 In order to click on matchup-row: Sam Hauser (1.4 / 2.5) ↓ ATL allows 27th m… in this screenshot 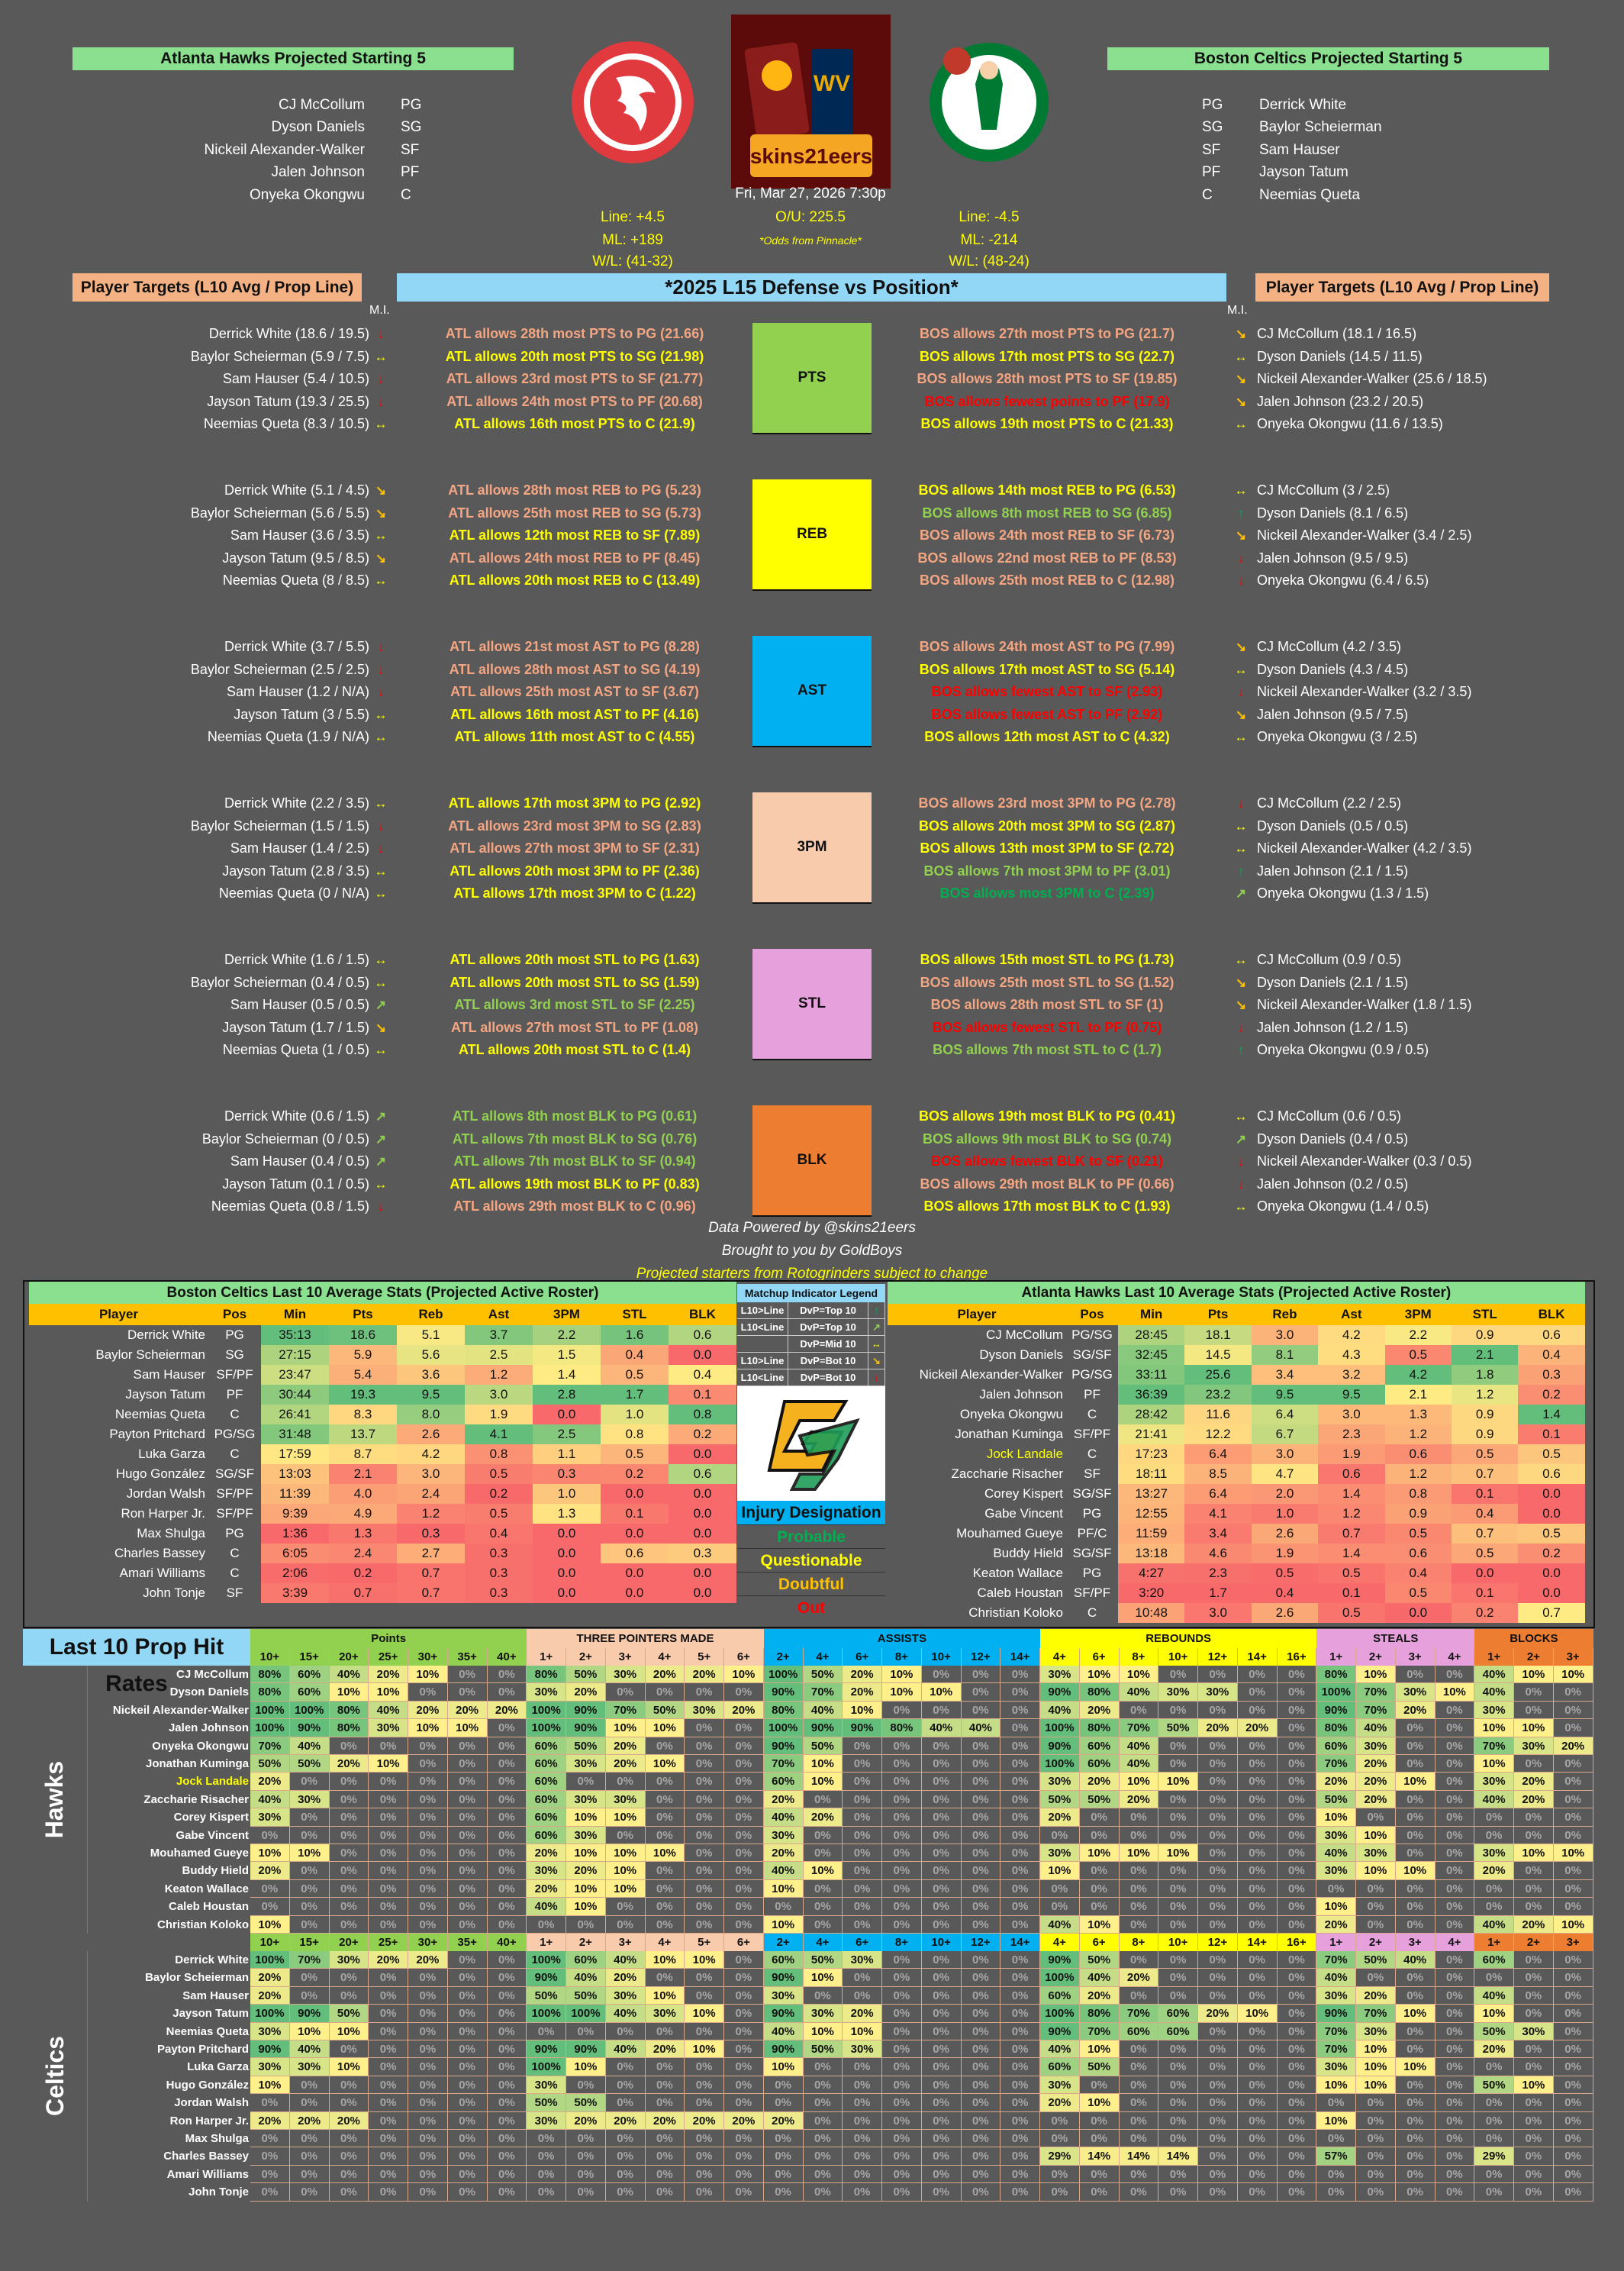, I will do `click(812, 848)`.